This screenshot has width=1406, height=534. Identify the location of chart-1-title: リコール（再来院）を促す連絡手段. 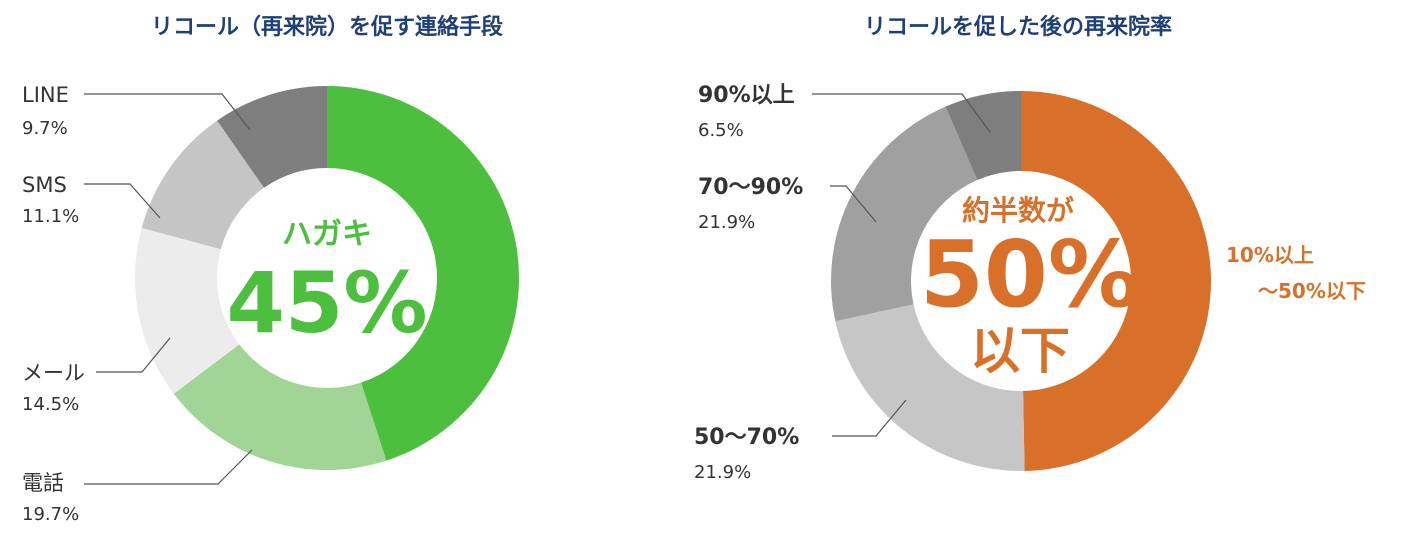
(327, 27).